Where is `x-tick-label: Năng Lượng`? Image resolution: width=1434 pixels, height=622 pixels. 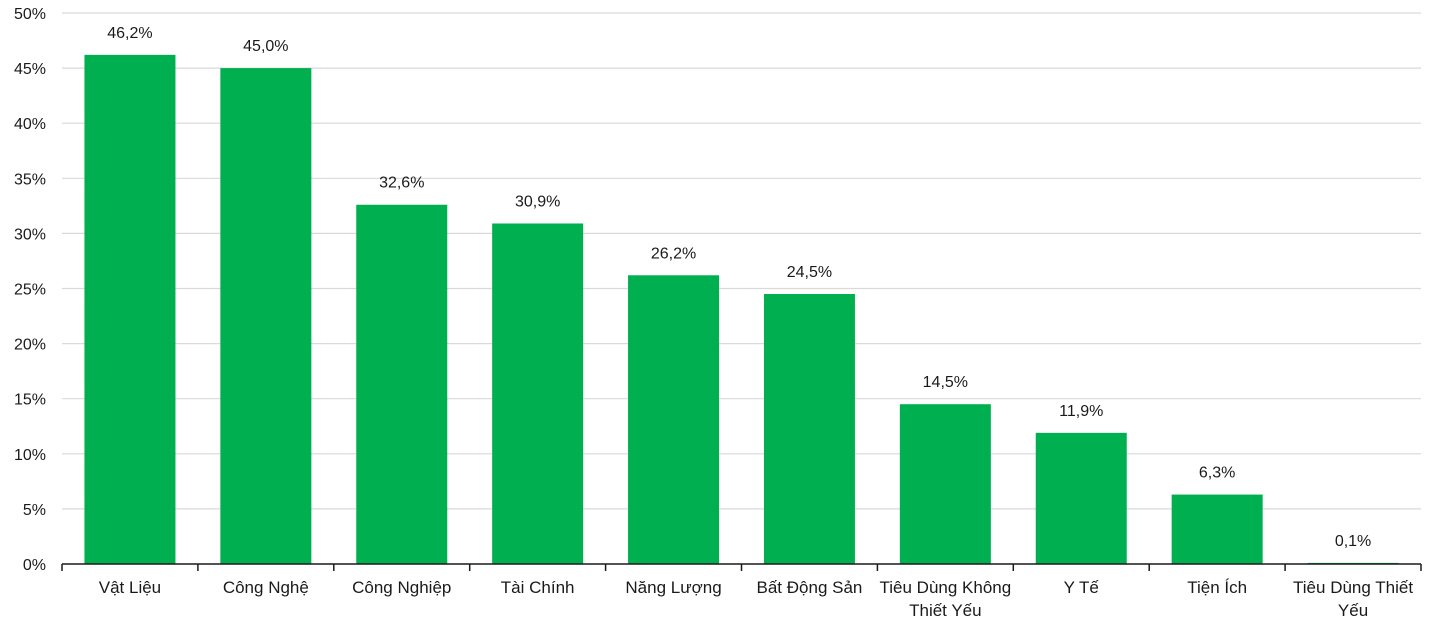
x-tick-label: Năng Lượng is located at coordinates (673, 587).